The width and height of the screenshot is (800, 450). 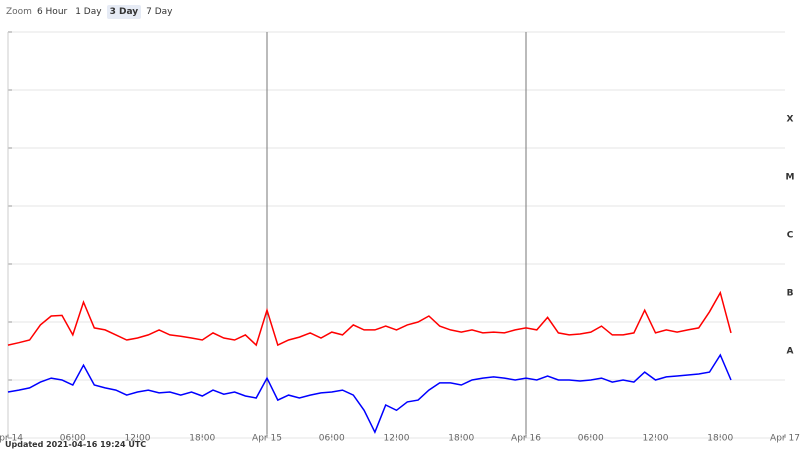 I want to click on series-line, so click(x=369, y=318).